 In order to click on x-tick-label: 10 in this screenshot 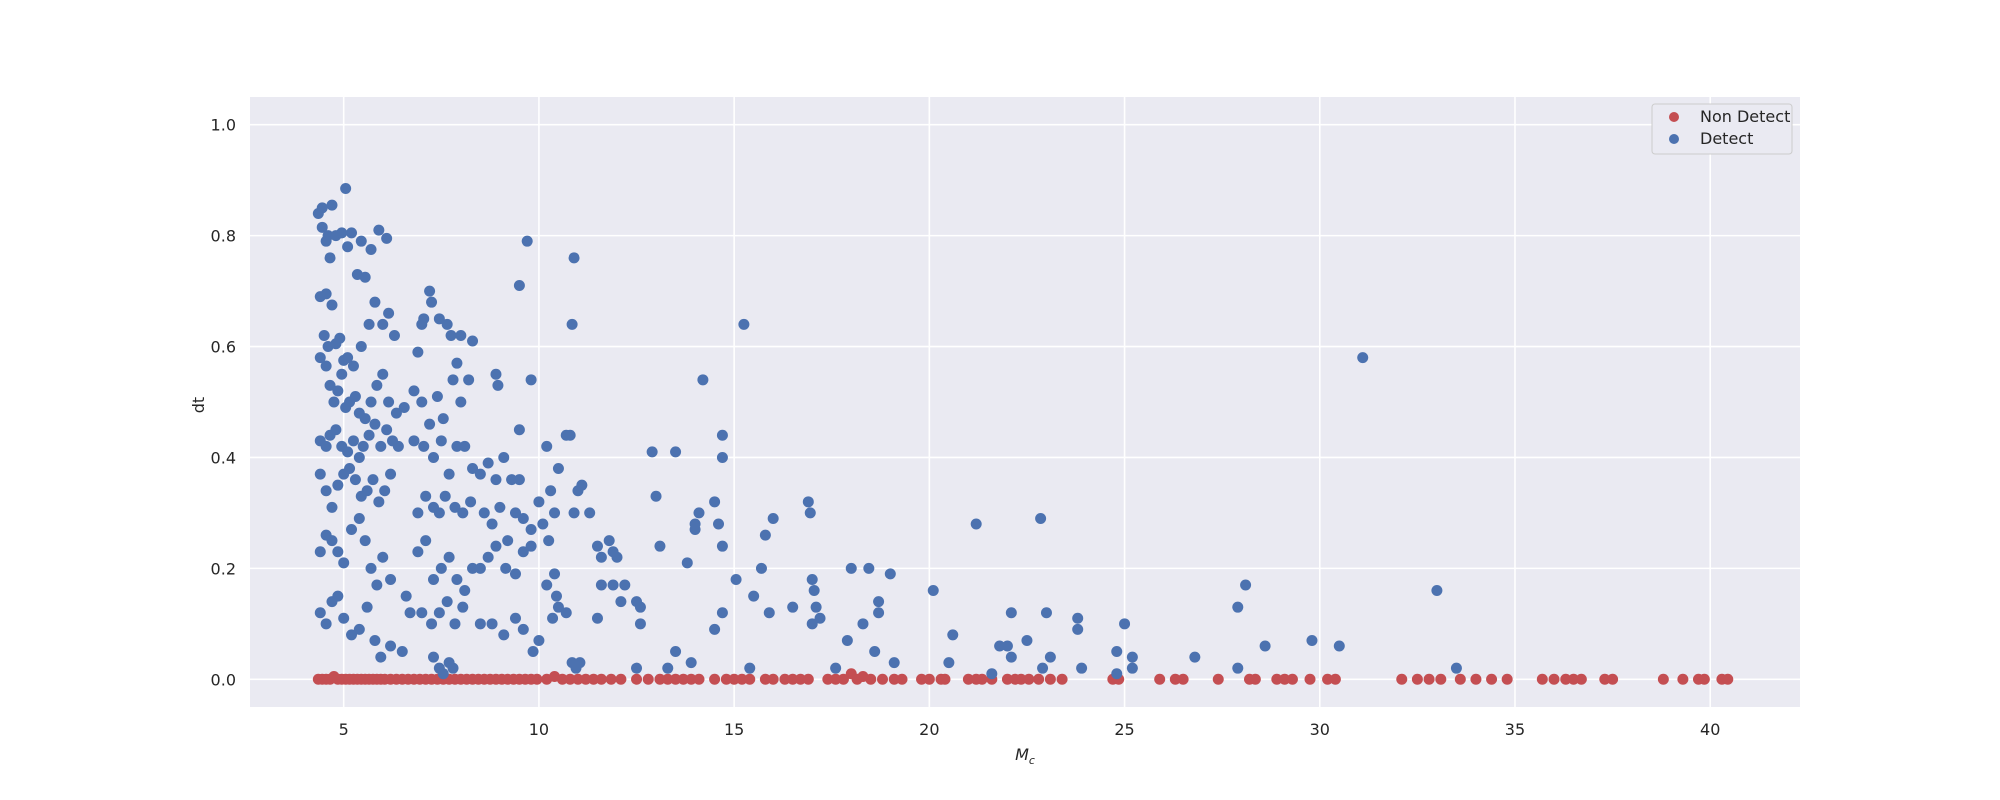, I will do `click(539, 729)`.